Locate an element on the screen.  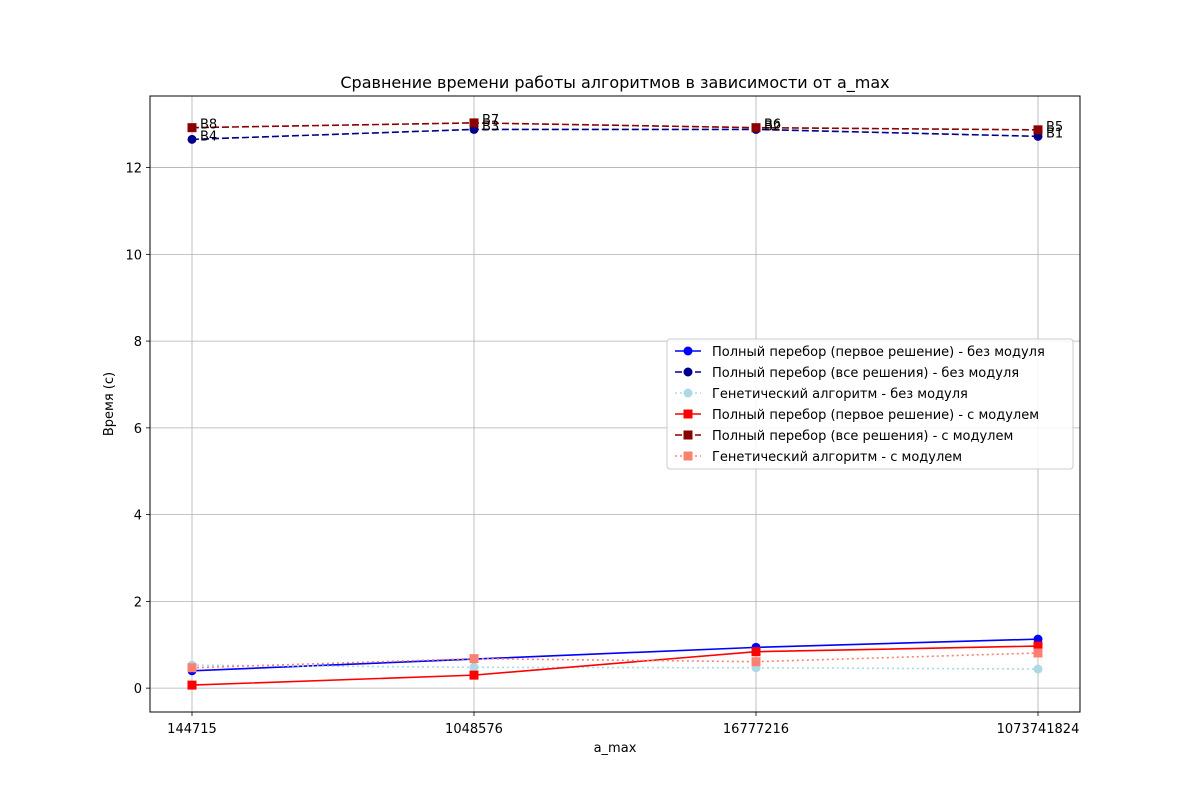
annotation-label: B4 is located at coordinates (208, 136).